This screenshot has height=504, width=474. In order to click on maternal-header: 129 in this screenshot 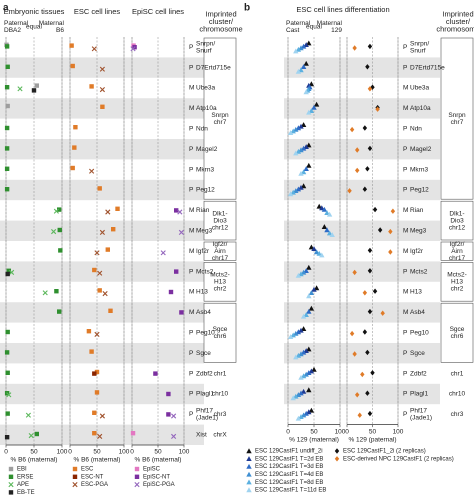, I will do `click(336, 30)`.